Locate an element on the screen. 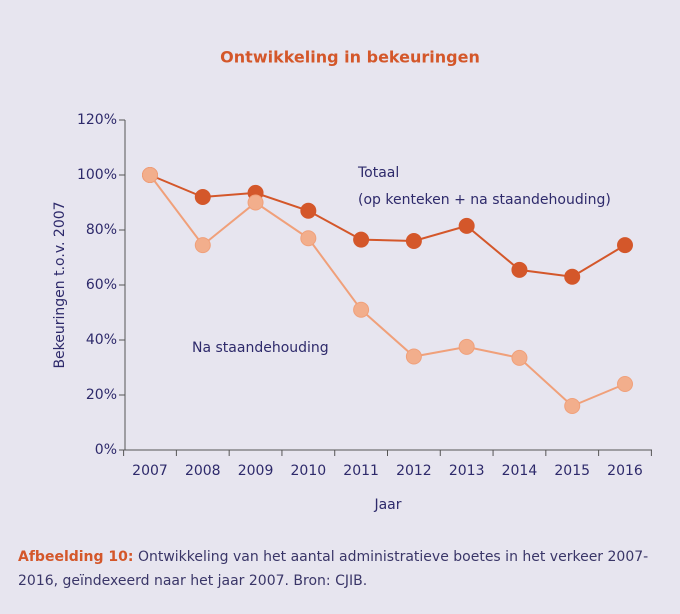 The image size is (680, 614). y-tick-label: 100% is located at coordinates (97, 175).